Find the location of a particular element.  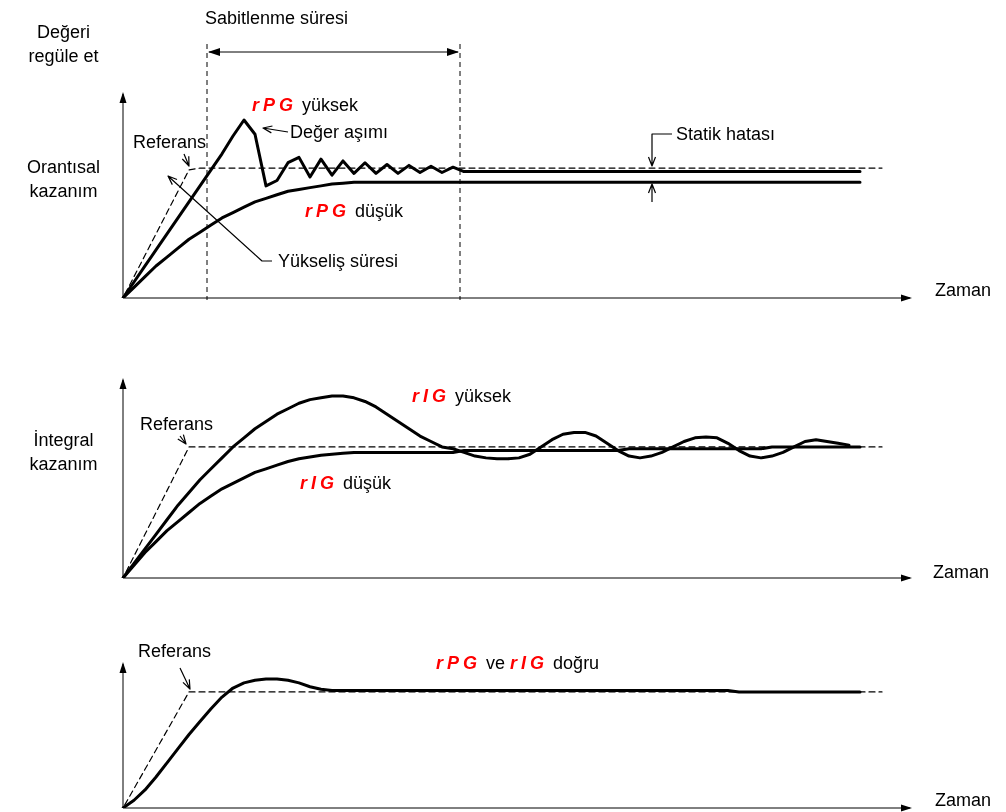

annotation: Statik hatası is located at coordinates (726, 134).